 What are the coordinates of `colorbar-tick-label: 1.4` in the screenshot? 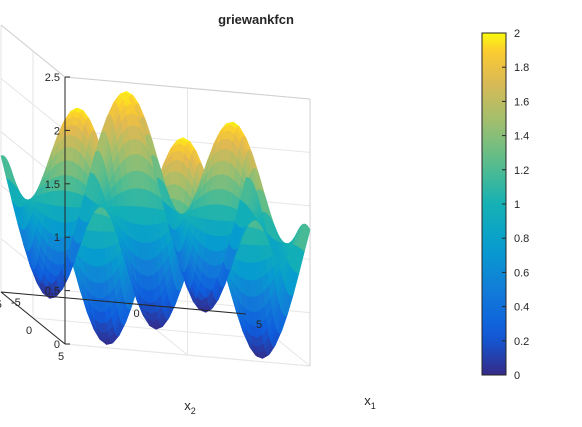 It's located at (521, 137).